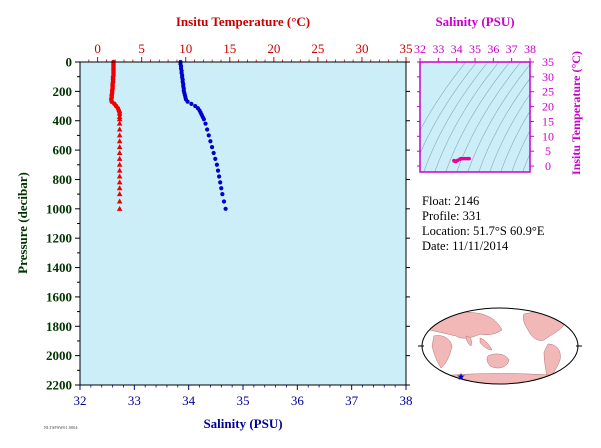  What do you see at coordinates (548, 151) in the screenshot?
I see `ts-temperature-tick-label: 5` at bounding box center [548, 151].